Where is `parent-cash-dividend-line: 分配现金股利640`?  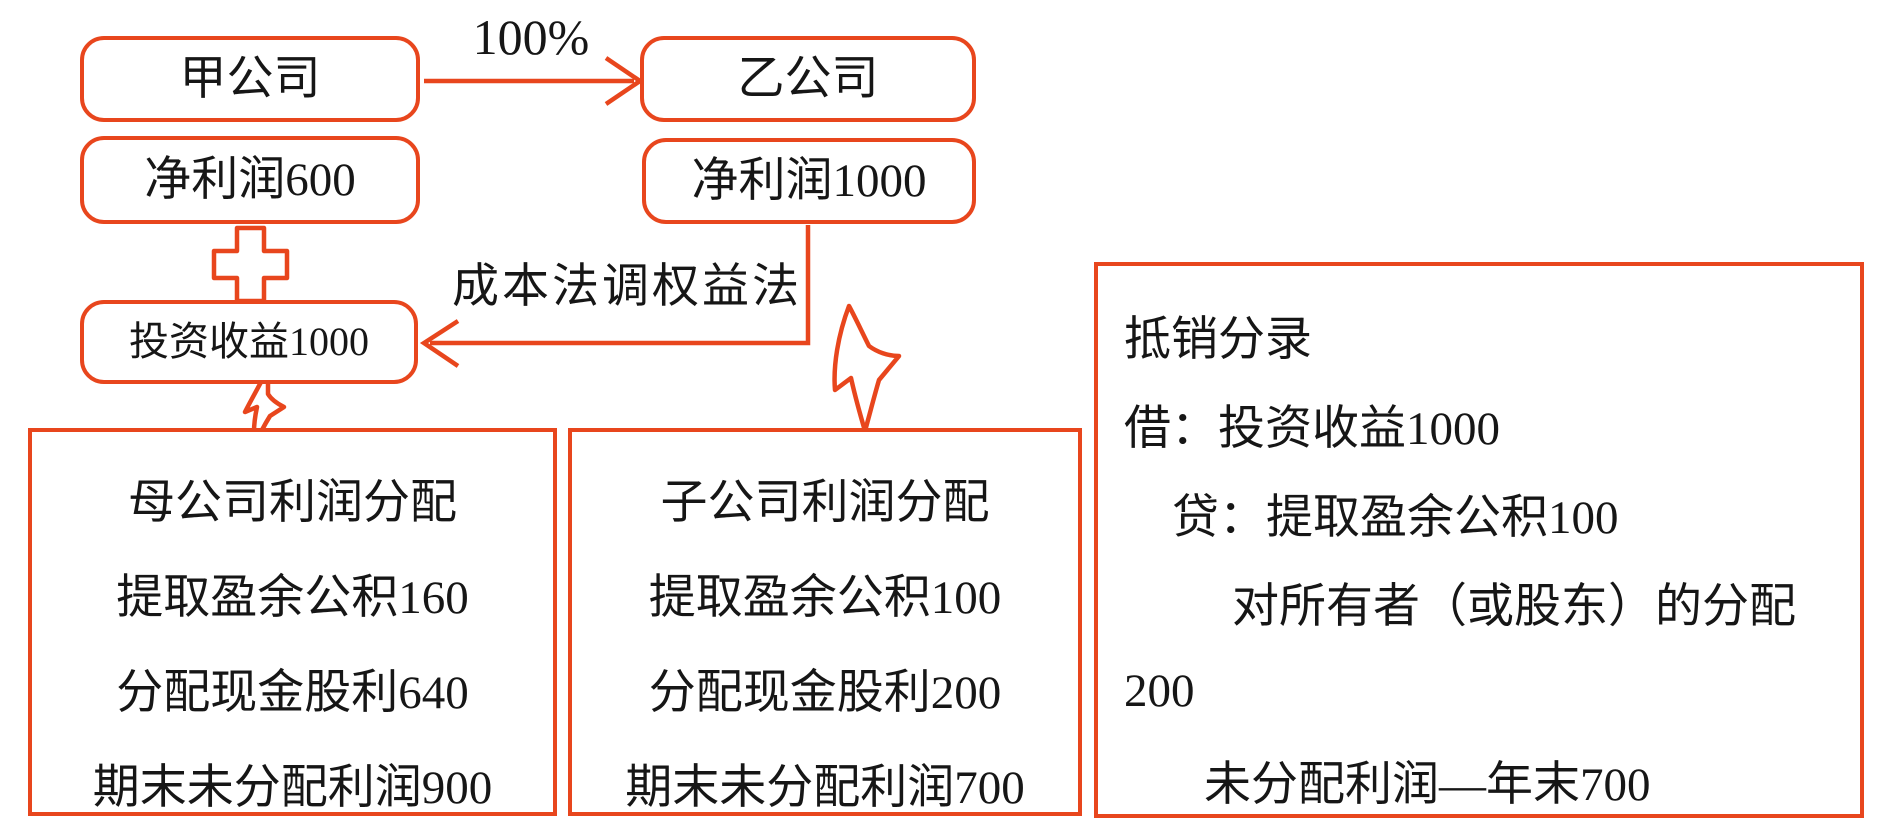 parent-cash-dividend-line: 分配现金股利640 is located at coordinates (292, 693).